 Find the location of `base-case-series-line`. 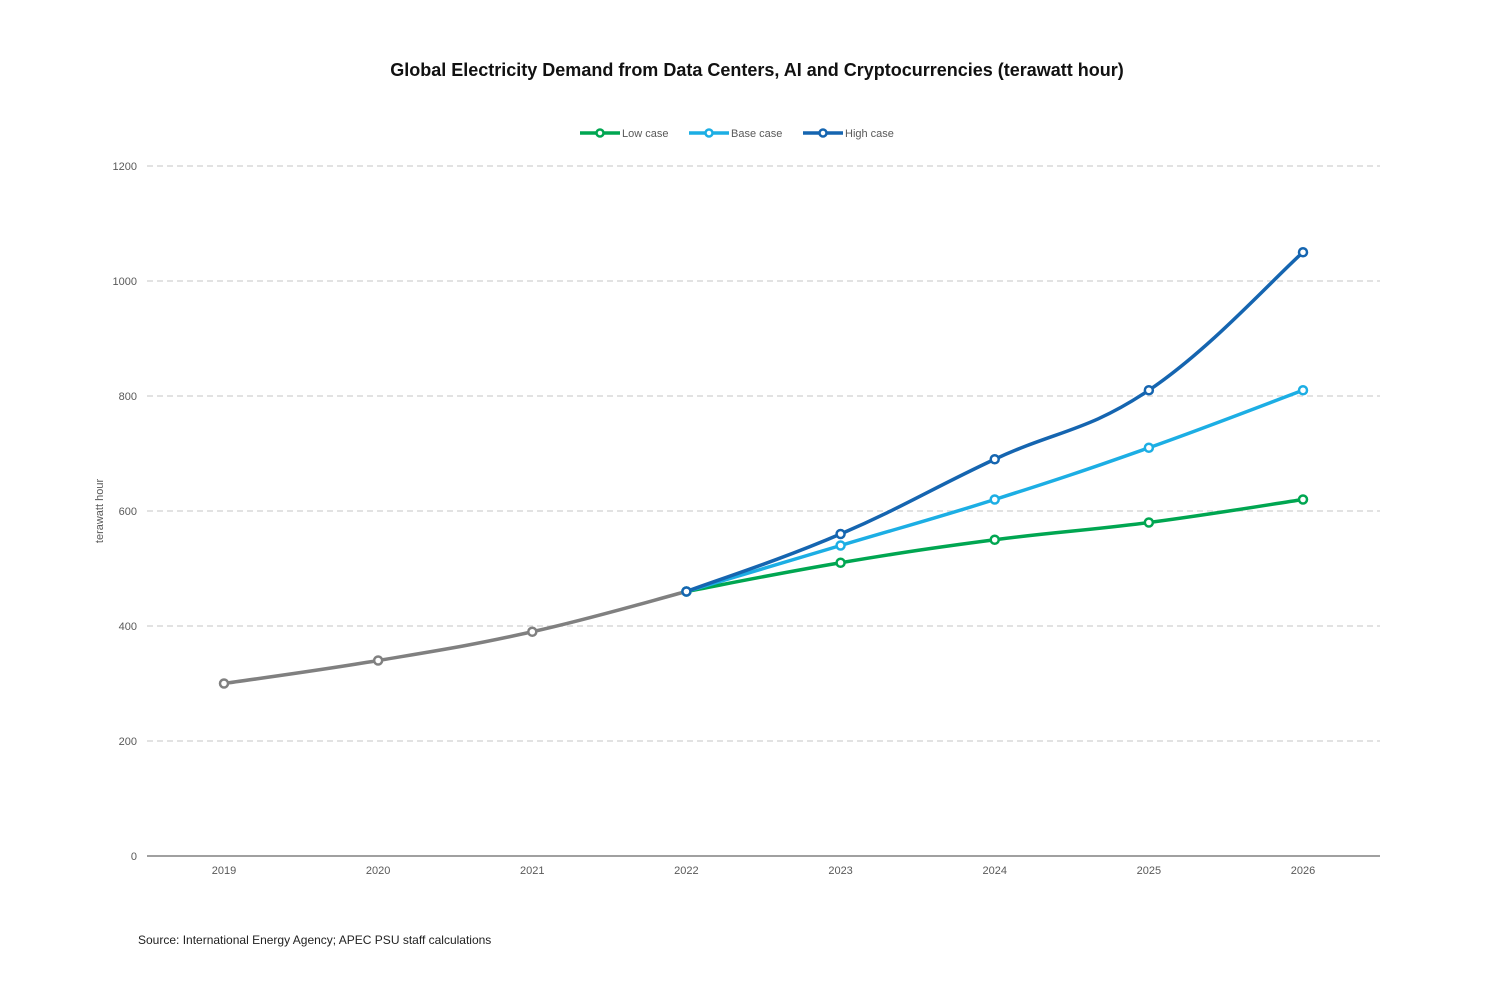

base-case-series-line is located at coordinates (994, 491).